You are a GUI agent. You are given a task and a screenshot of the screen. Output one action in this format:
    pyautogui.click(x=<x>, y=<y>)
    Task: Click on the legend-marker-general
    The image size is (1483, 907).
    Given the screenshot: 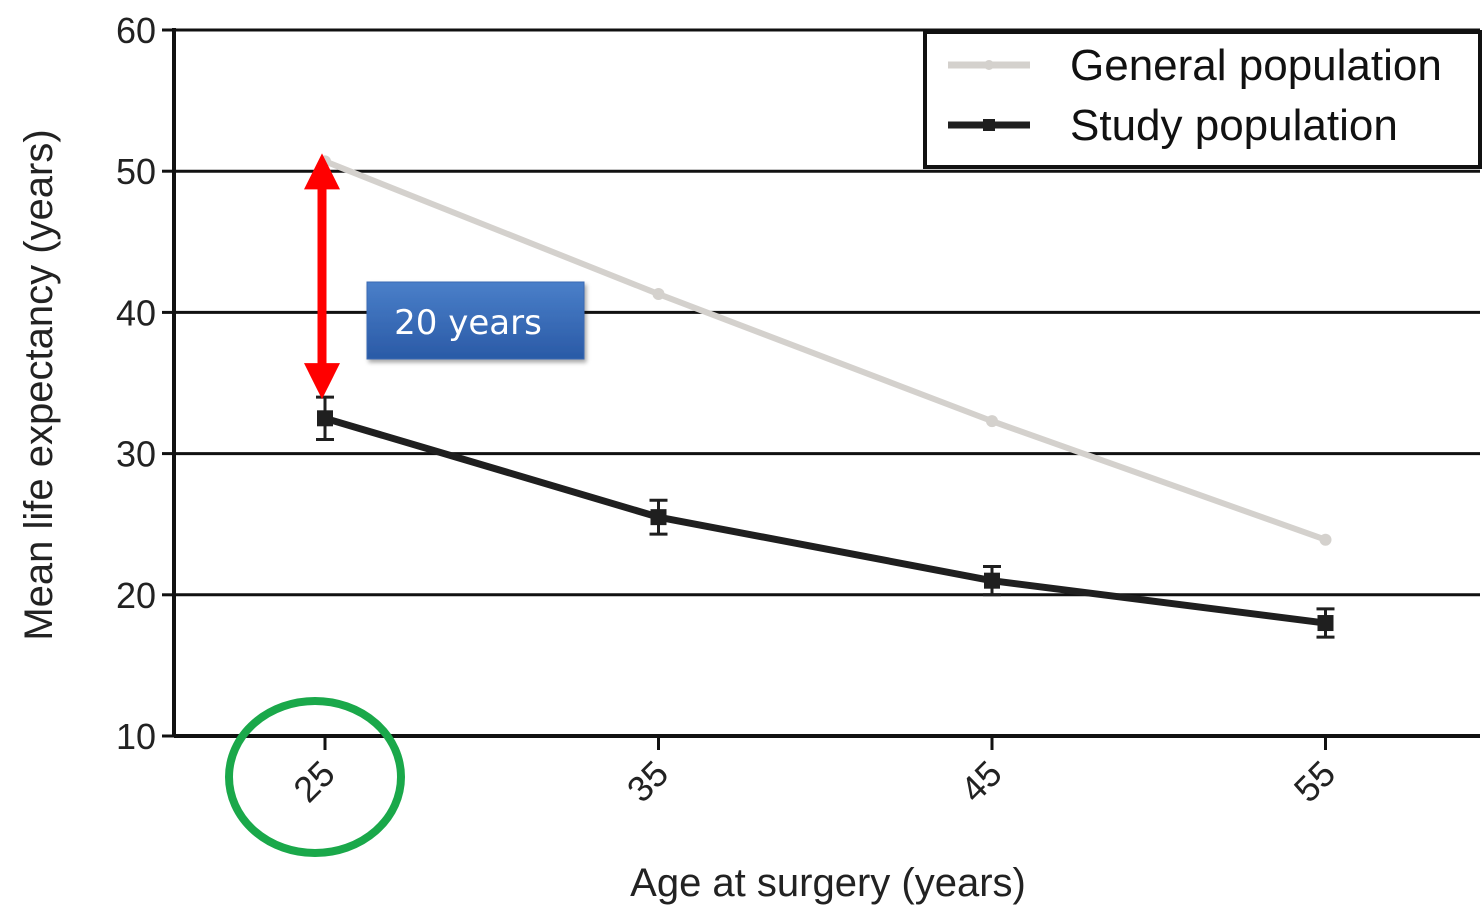 What is the action you would take?
    pyautogui.click(x=989, y=65)
    